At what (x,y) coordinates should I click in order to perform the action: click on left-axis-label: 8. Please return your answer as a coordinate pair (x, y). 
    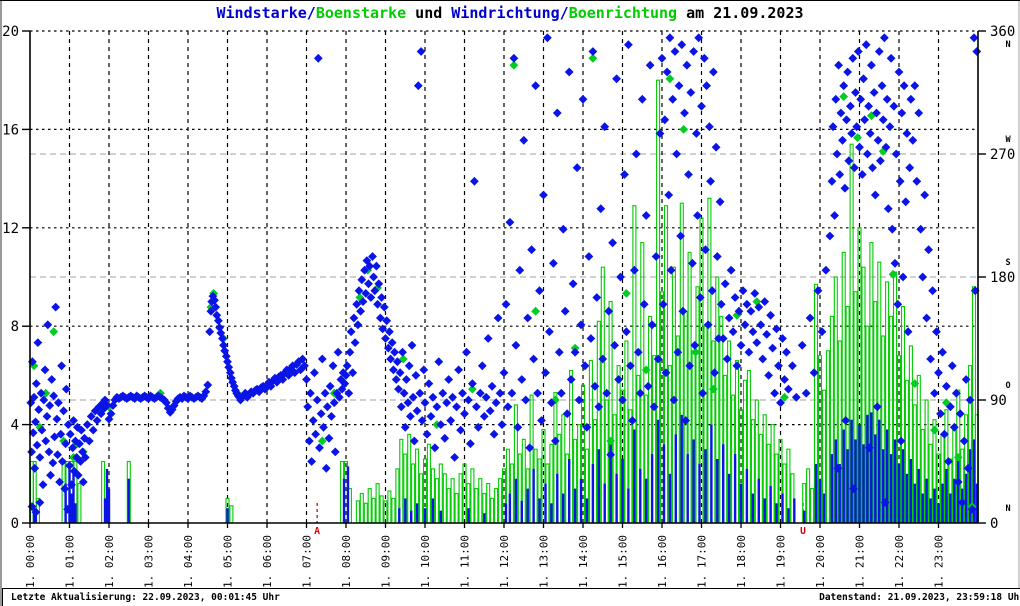
    Looking at the image, I should click on (15, 327).